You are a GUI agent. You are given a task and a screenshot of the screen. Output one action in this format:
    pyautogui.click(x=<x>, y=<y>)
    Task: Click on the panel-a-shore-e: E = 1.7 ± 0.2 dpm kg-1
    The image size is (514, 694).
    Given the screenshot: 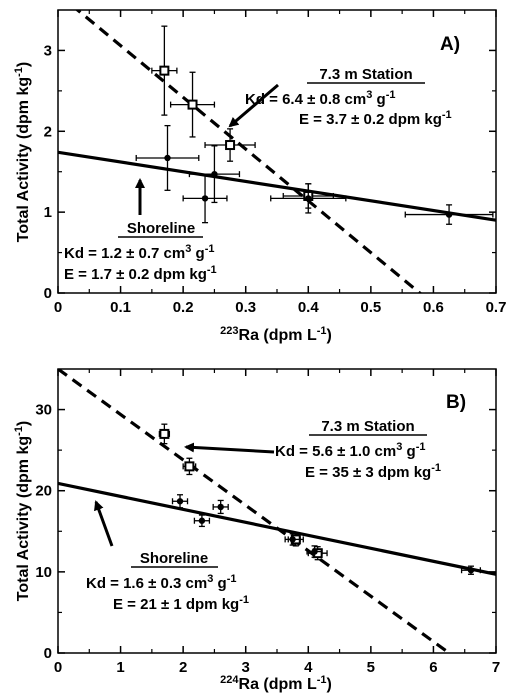 What is the action you would take?
    pyautogui.click(x=140, y=273)
    